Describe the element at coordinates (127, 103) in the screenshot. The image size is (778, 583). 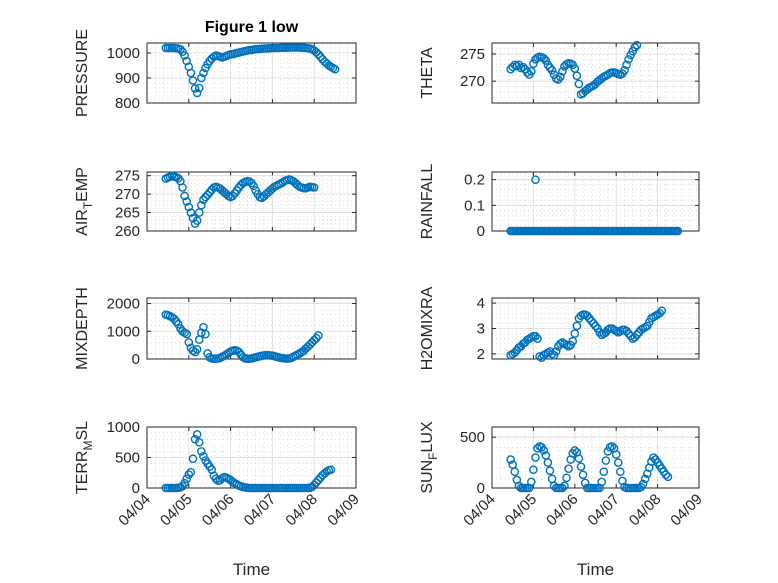
I see `y-tick-label: 800` at that location.